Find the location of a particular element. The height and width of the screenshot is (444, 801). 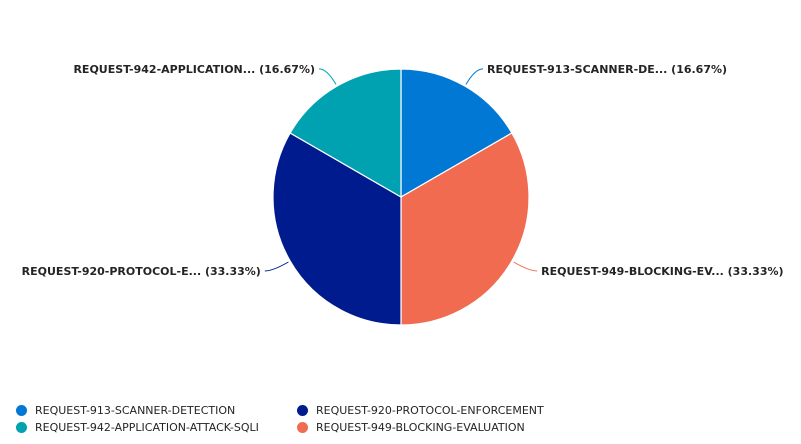

legend-label: REQUEST-920-PROTOCOL-ENFORCEMENT is located at coordinates (430, 410).